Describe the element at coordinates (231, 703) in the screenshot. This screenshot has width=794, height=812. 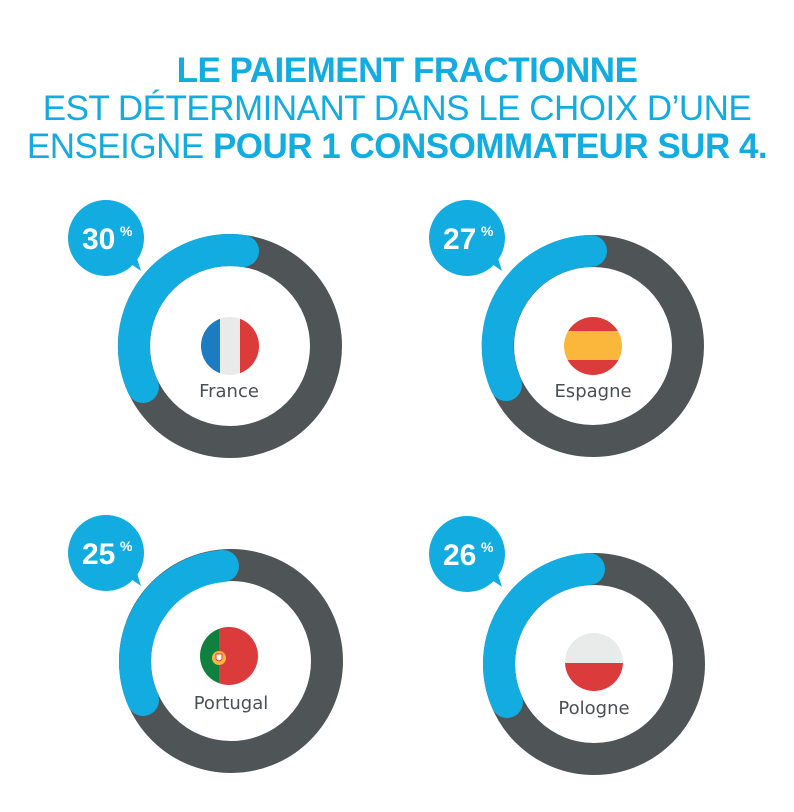
I see `country-label: Portugal` at that location.